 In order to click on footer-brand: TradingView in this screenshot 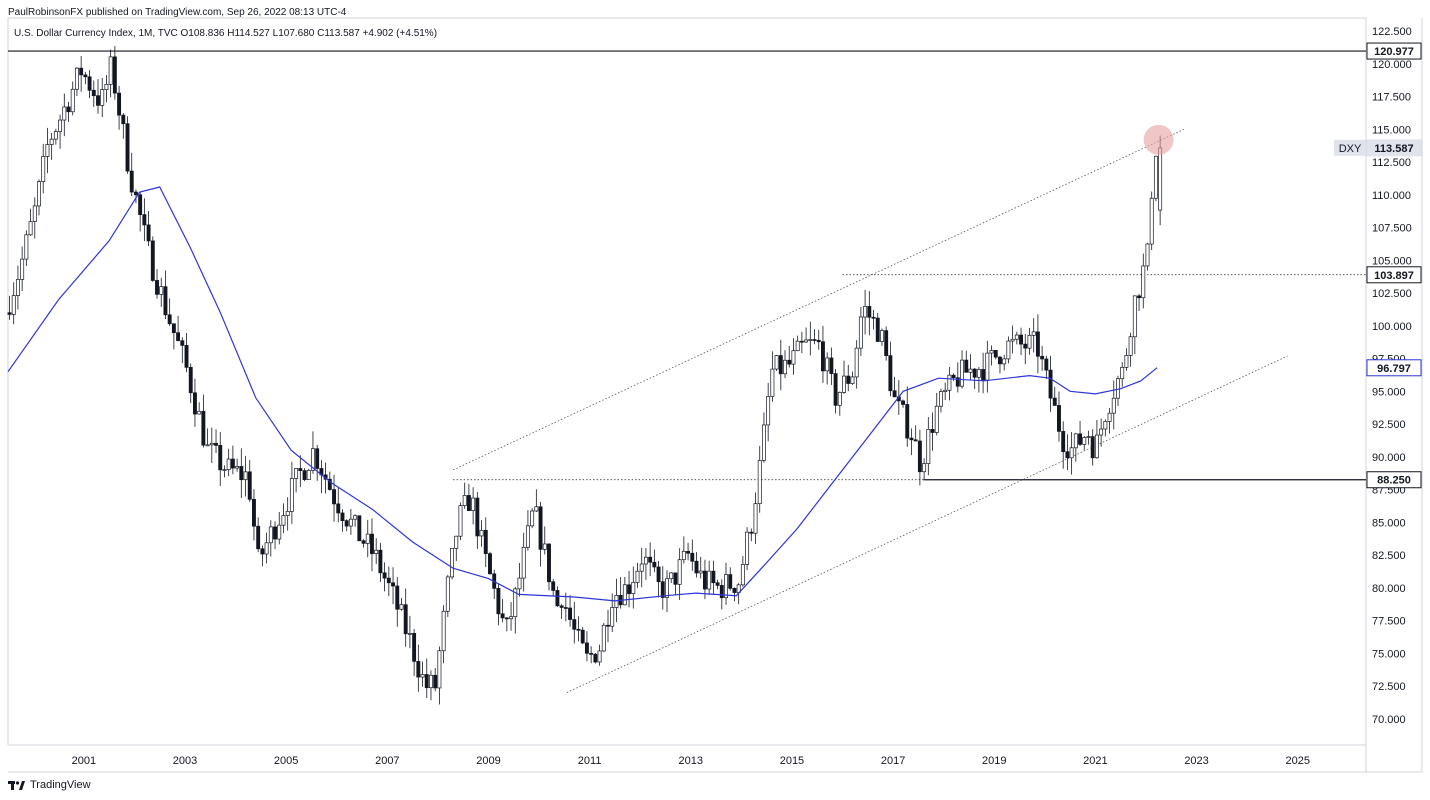, I will do `click(60, 785)`.